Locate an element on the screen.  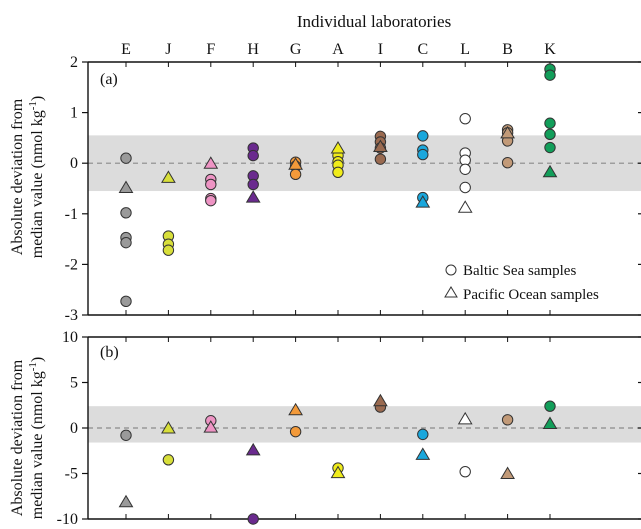
legend: Baltic Sea samples Pacific Ocean samples is located at coordinates (521, 283).